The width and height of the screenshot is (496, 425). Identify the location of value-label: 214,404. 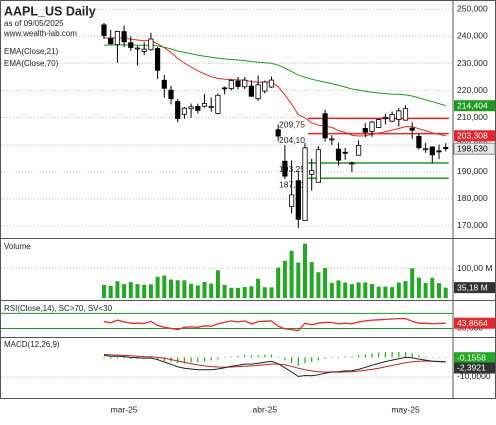
(472, 105).